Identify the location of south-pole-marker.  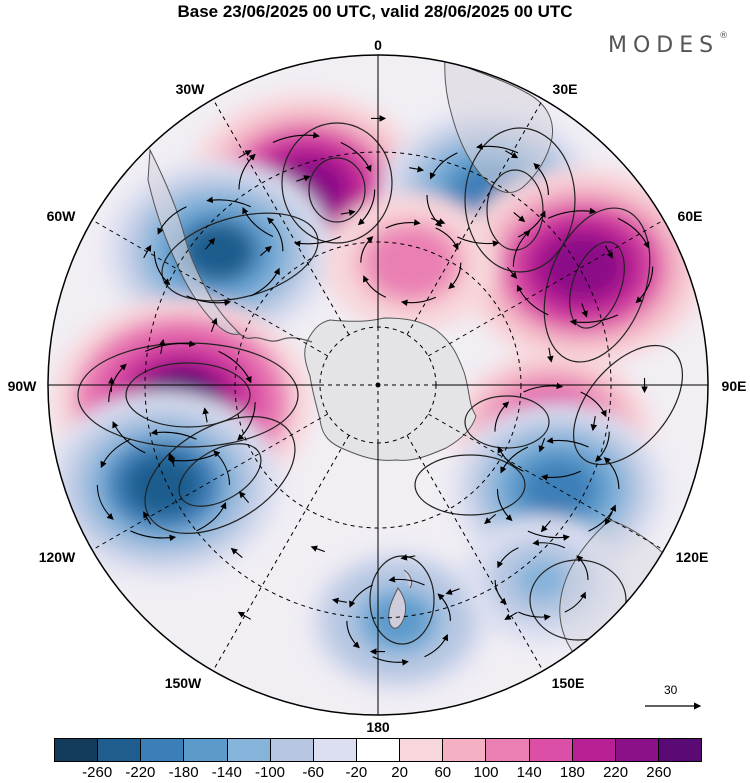
(378, 385).